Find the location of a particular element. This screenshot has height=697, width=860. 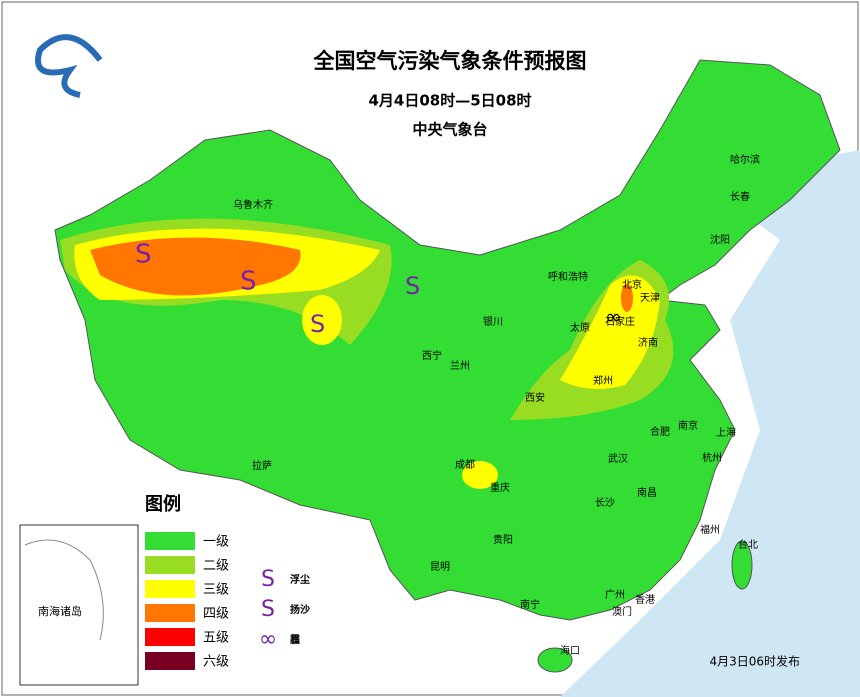

dust-symbol: S is located at coordinates (143, 255).